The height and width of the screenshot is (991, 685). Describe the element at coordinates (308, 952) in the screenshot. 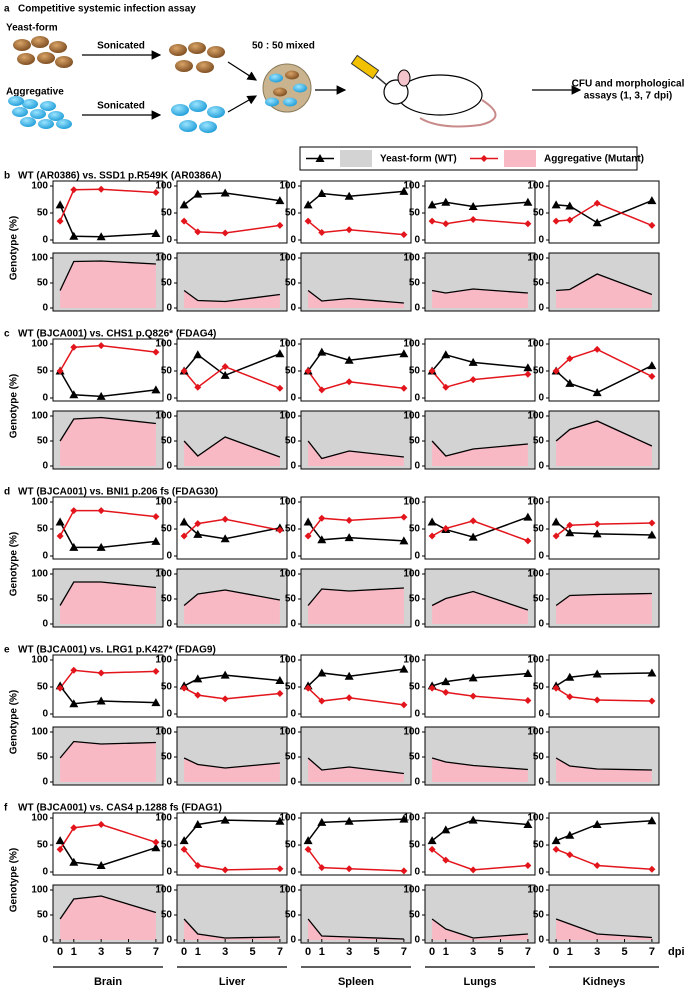

I see `x-tick-label: 0` at that location.